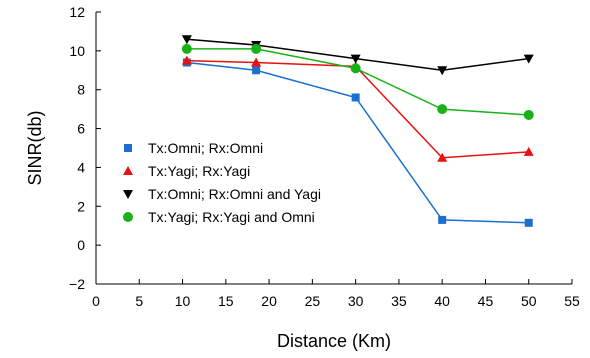 This screenshot has width=590, height=358. What do you see at coordinates (81, 245) in the screenshot?
I see `y-tick-label: 0` at bounding box center [81, 245].